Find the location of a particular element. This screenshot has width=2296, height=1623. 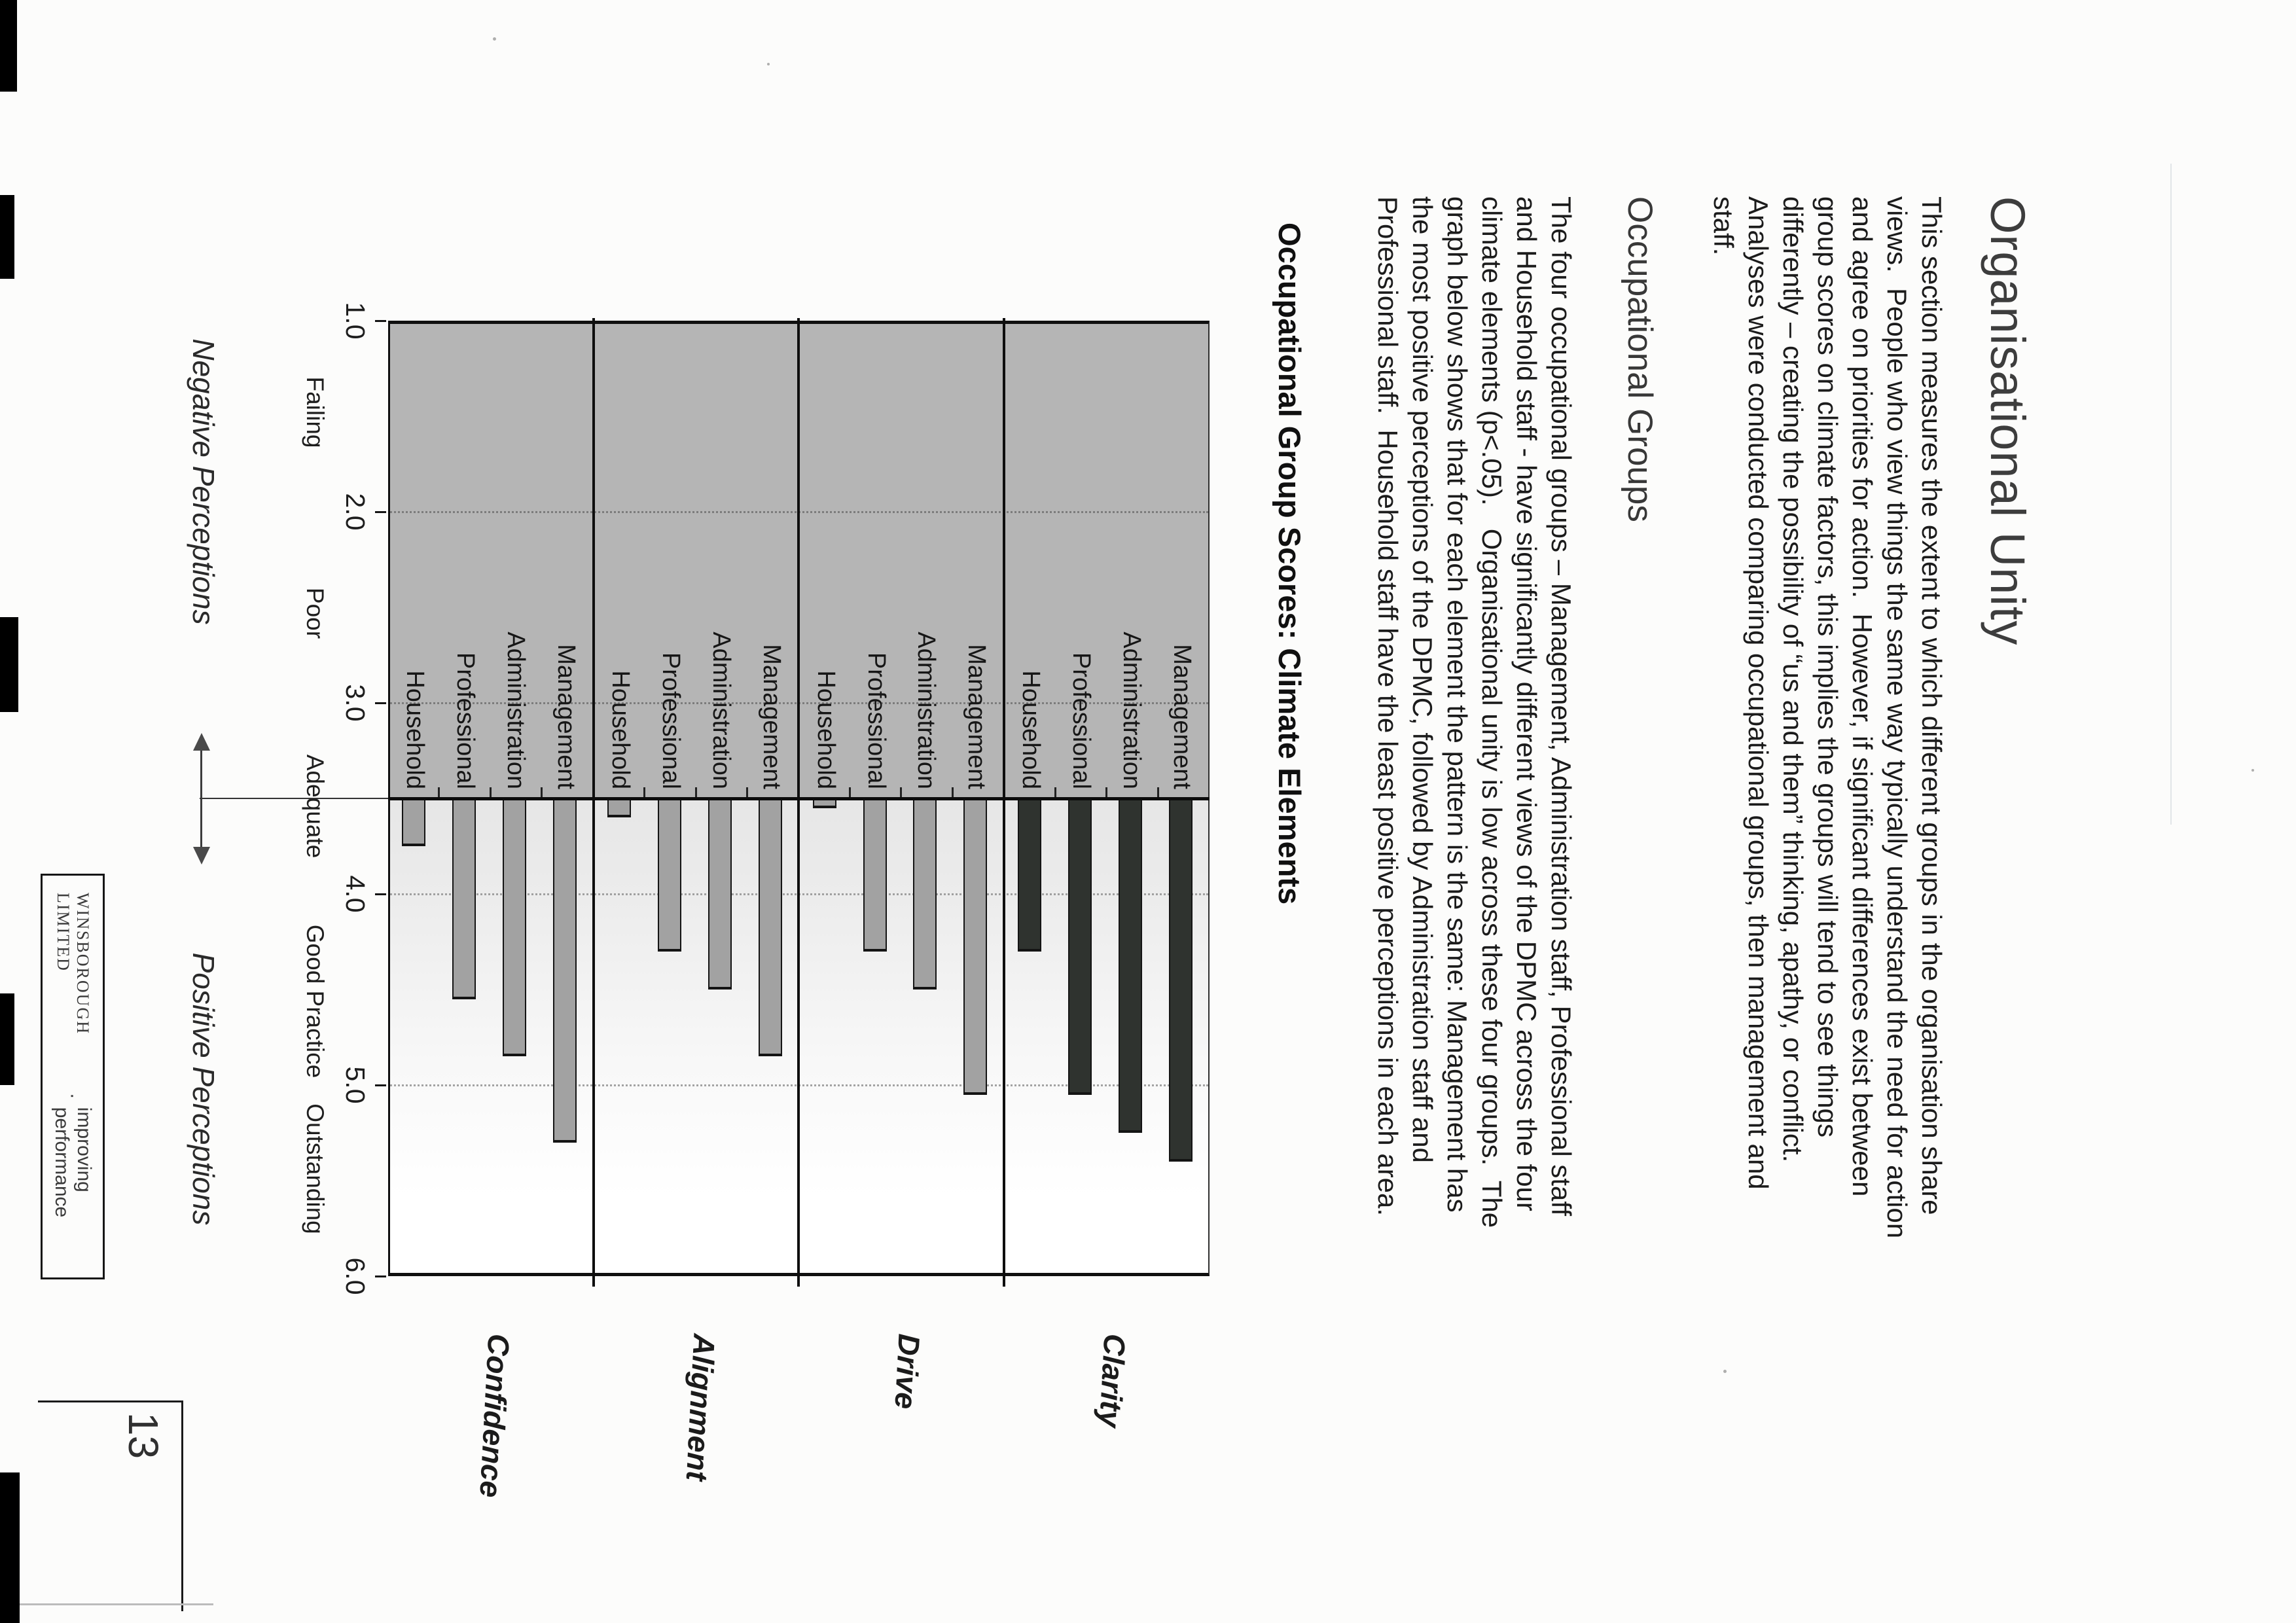

page-number-box-left-rule is located at coordinates (110, 1401).